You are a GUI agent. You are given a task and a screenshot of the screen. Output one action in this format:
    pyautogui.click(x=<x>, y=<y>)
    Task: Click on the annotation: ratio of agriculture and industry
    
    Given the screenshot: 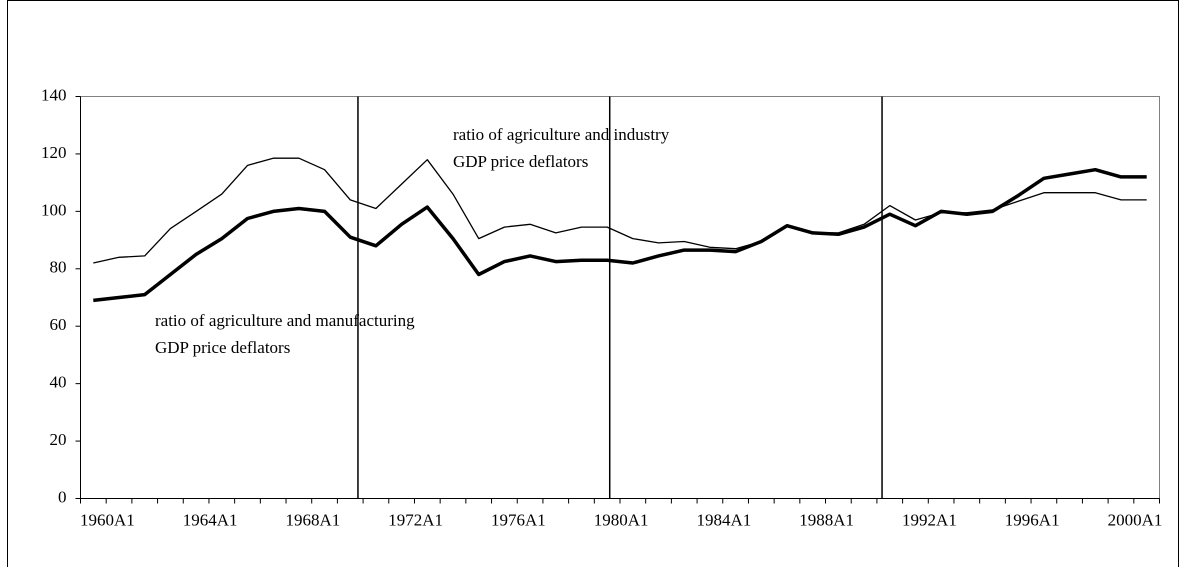 What is the action you would take?
    pyautogui.click(x=561, y=134)
    